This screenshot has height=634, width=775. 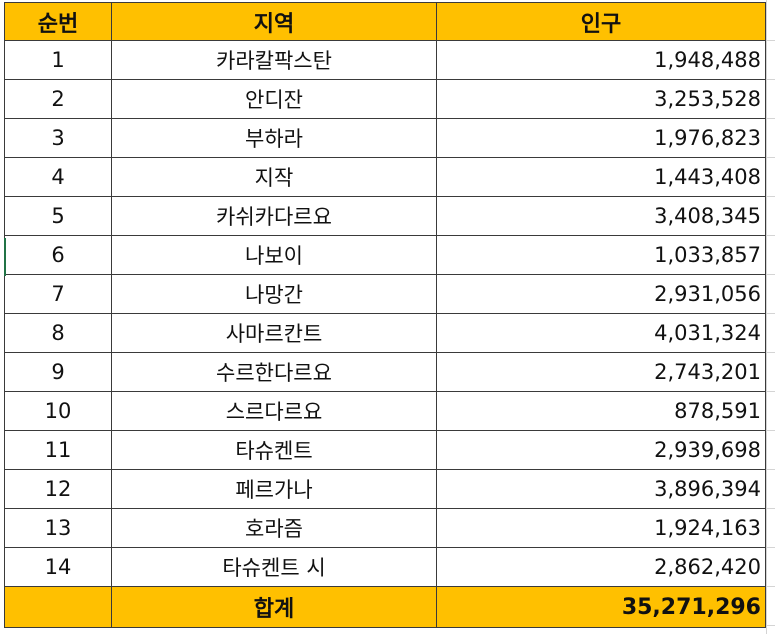 I want to click on table-row: 11 타슈켄트 2,939,698, so click(x=385, y=450).